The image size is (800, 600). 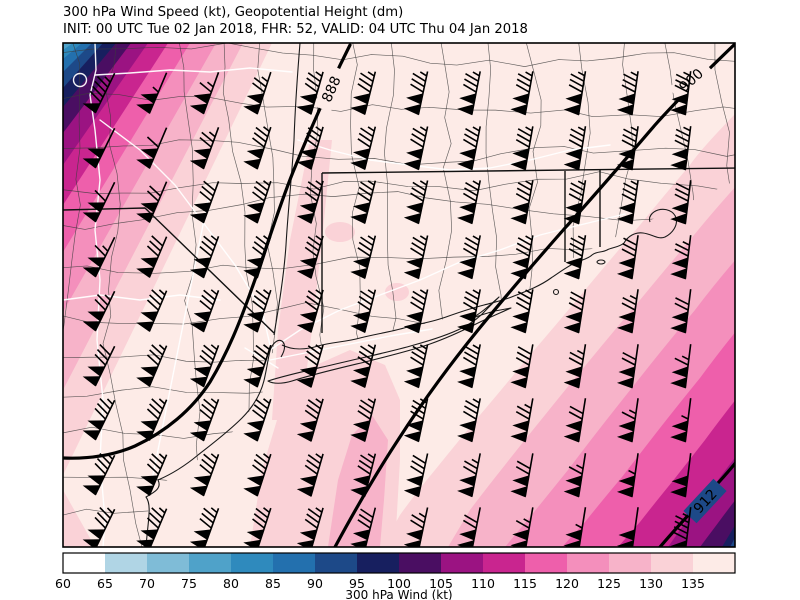 What do you see at coordinates (441, 583) in the screenshot?
I see `colorbar-tick-label: 105` at bounding box center [441, 583].